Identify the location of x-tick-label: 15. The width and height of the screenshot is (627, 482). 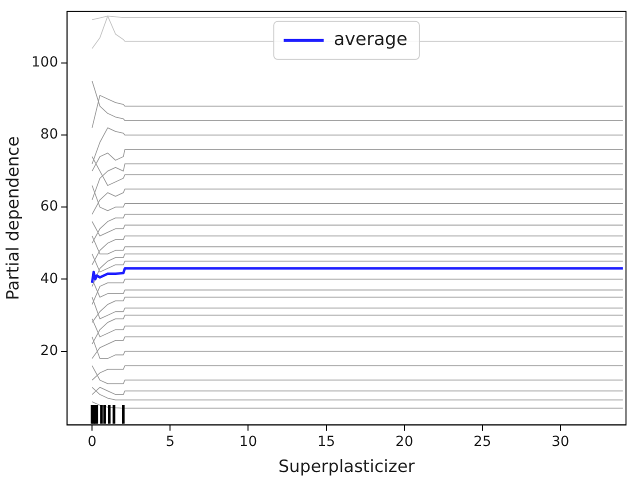
(326, 442).